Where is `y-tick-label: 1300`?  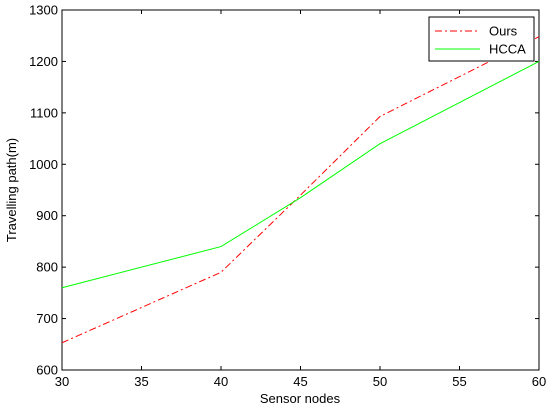
y-tick-label: 1300 is located at coordinates (43, 10).